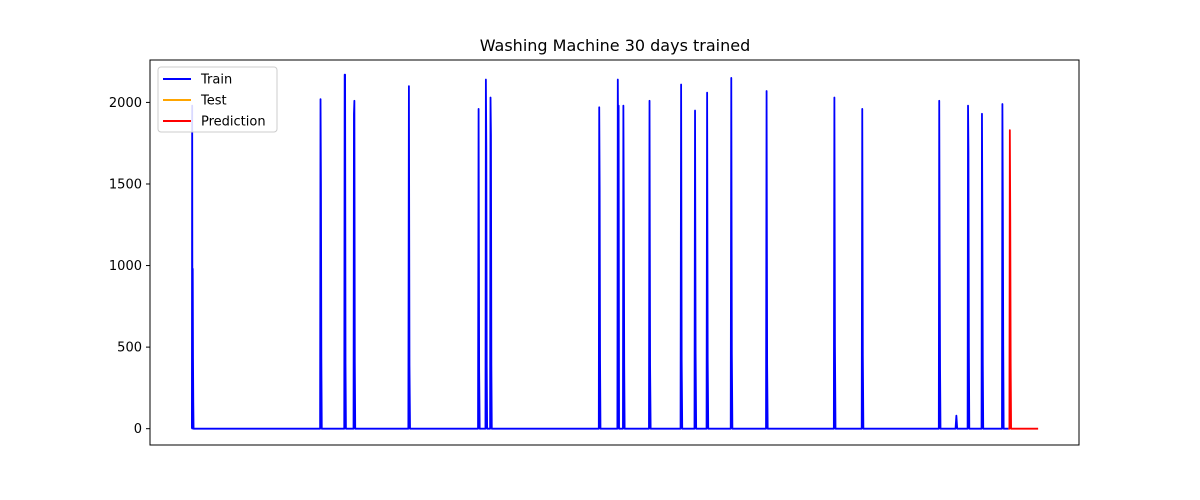  I want to click on legend-box, so click(217, 99).